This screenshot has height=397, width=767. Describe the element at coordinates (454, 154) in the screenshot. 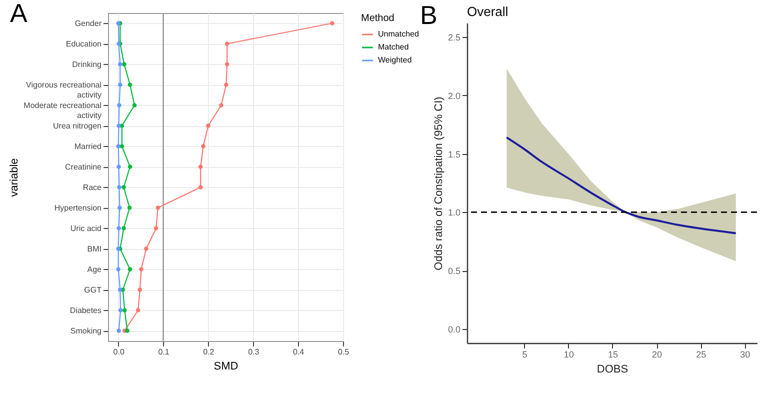

I see `y-tick-label: 1.5` at that location.